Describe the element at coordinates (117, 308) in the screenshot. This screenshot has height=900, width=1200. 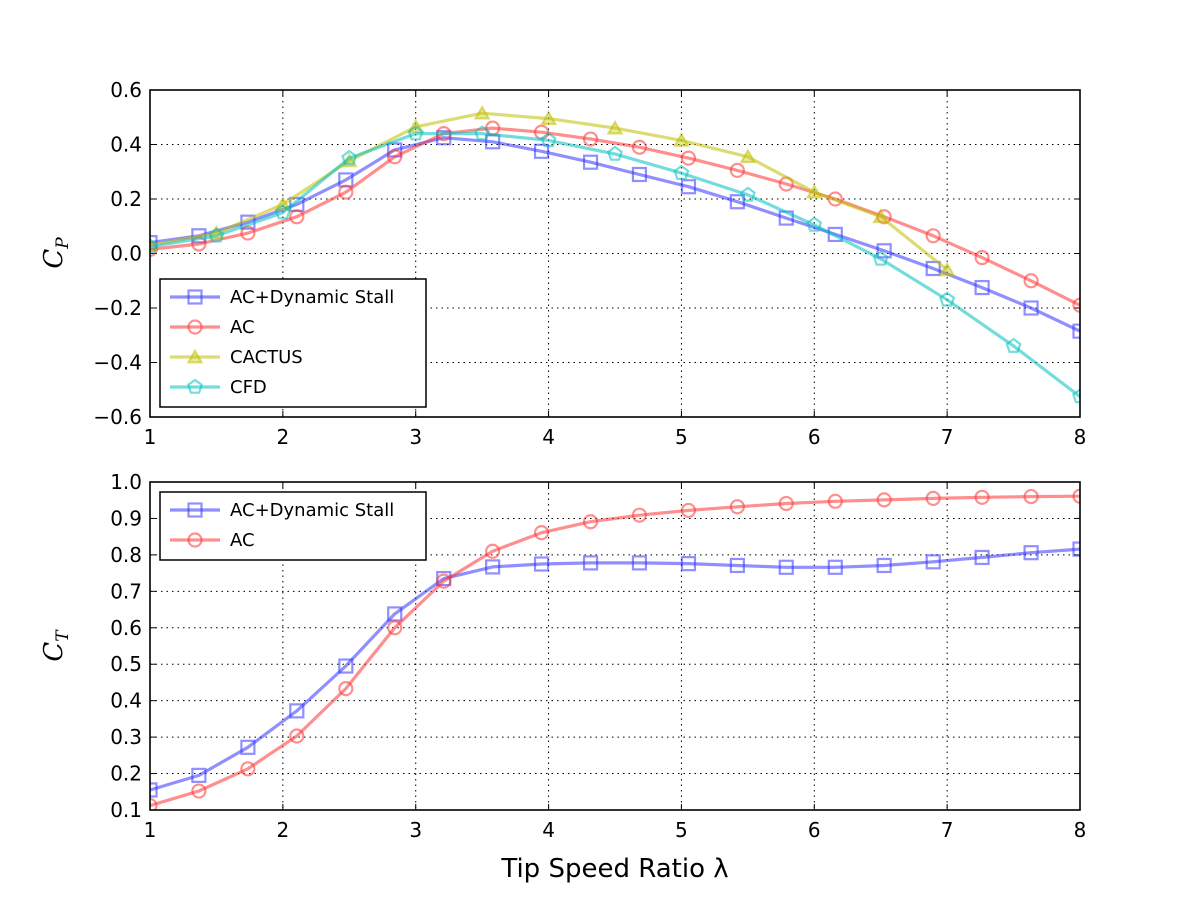
I see `y-tick-label: −0.2` at that location.